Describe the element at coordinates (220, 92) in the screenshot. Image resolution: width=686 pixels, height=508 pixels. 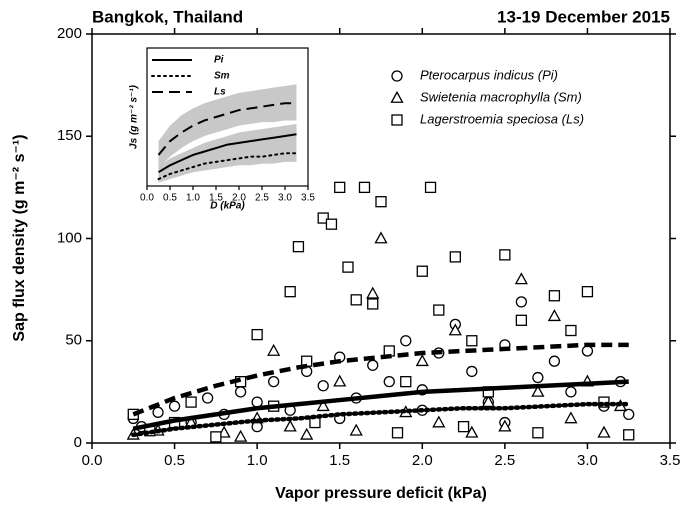
I see `legend-label: Ls` at that location.